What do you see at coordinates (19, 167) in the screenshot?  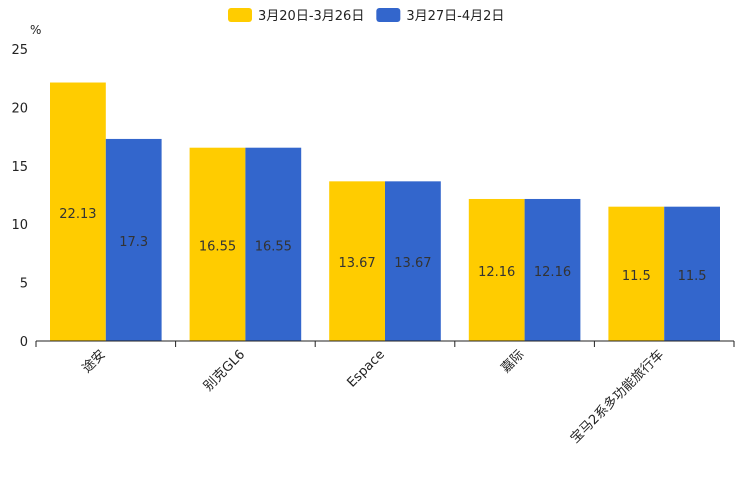 I see `y-tick-label: 15` at bounding box center [19, 167].